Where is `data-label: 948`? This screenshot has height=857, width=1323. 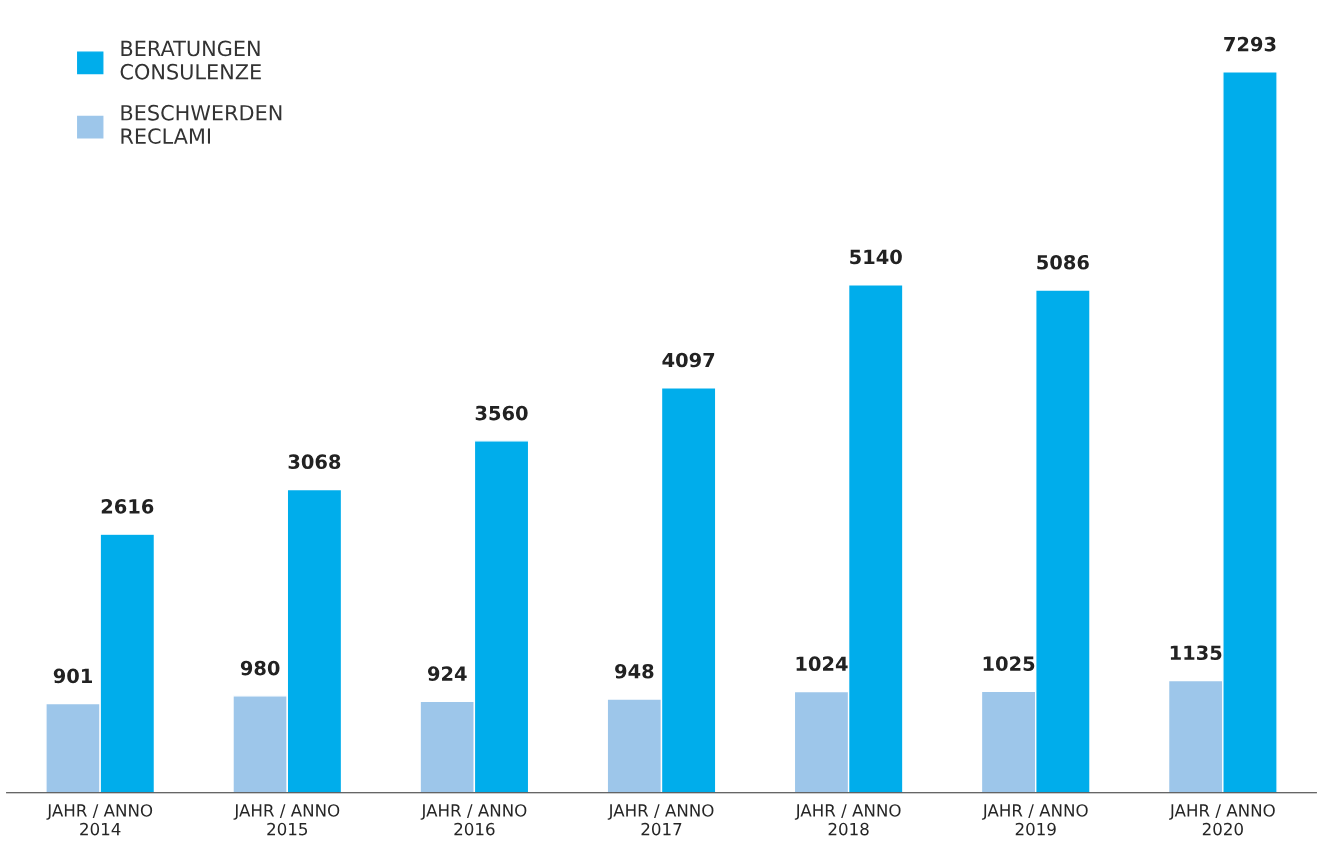
data-label: 948 is located at coordinates (634, 671).